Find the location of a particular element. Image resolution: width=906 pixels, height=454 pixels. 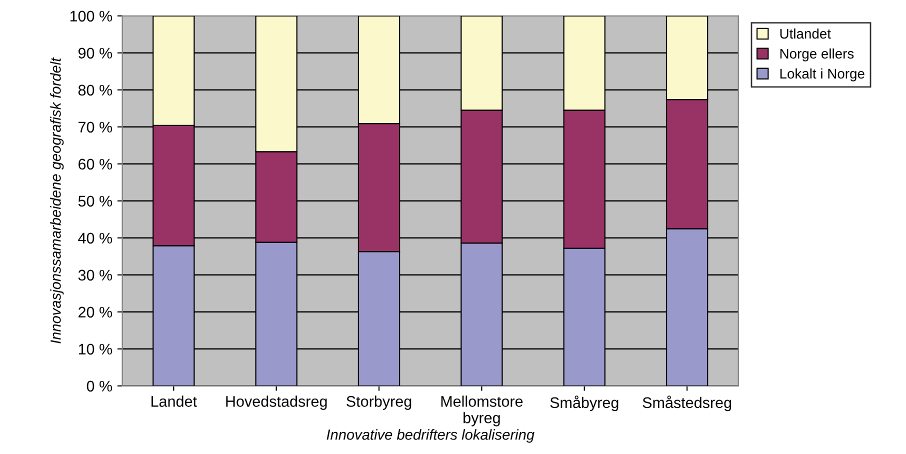

x-tick-label: Hovedstadsreg is located at coordinates (276, 403).